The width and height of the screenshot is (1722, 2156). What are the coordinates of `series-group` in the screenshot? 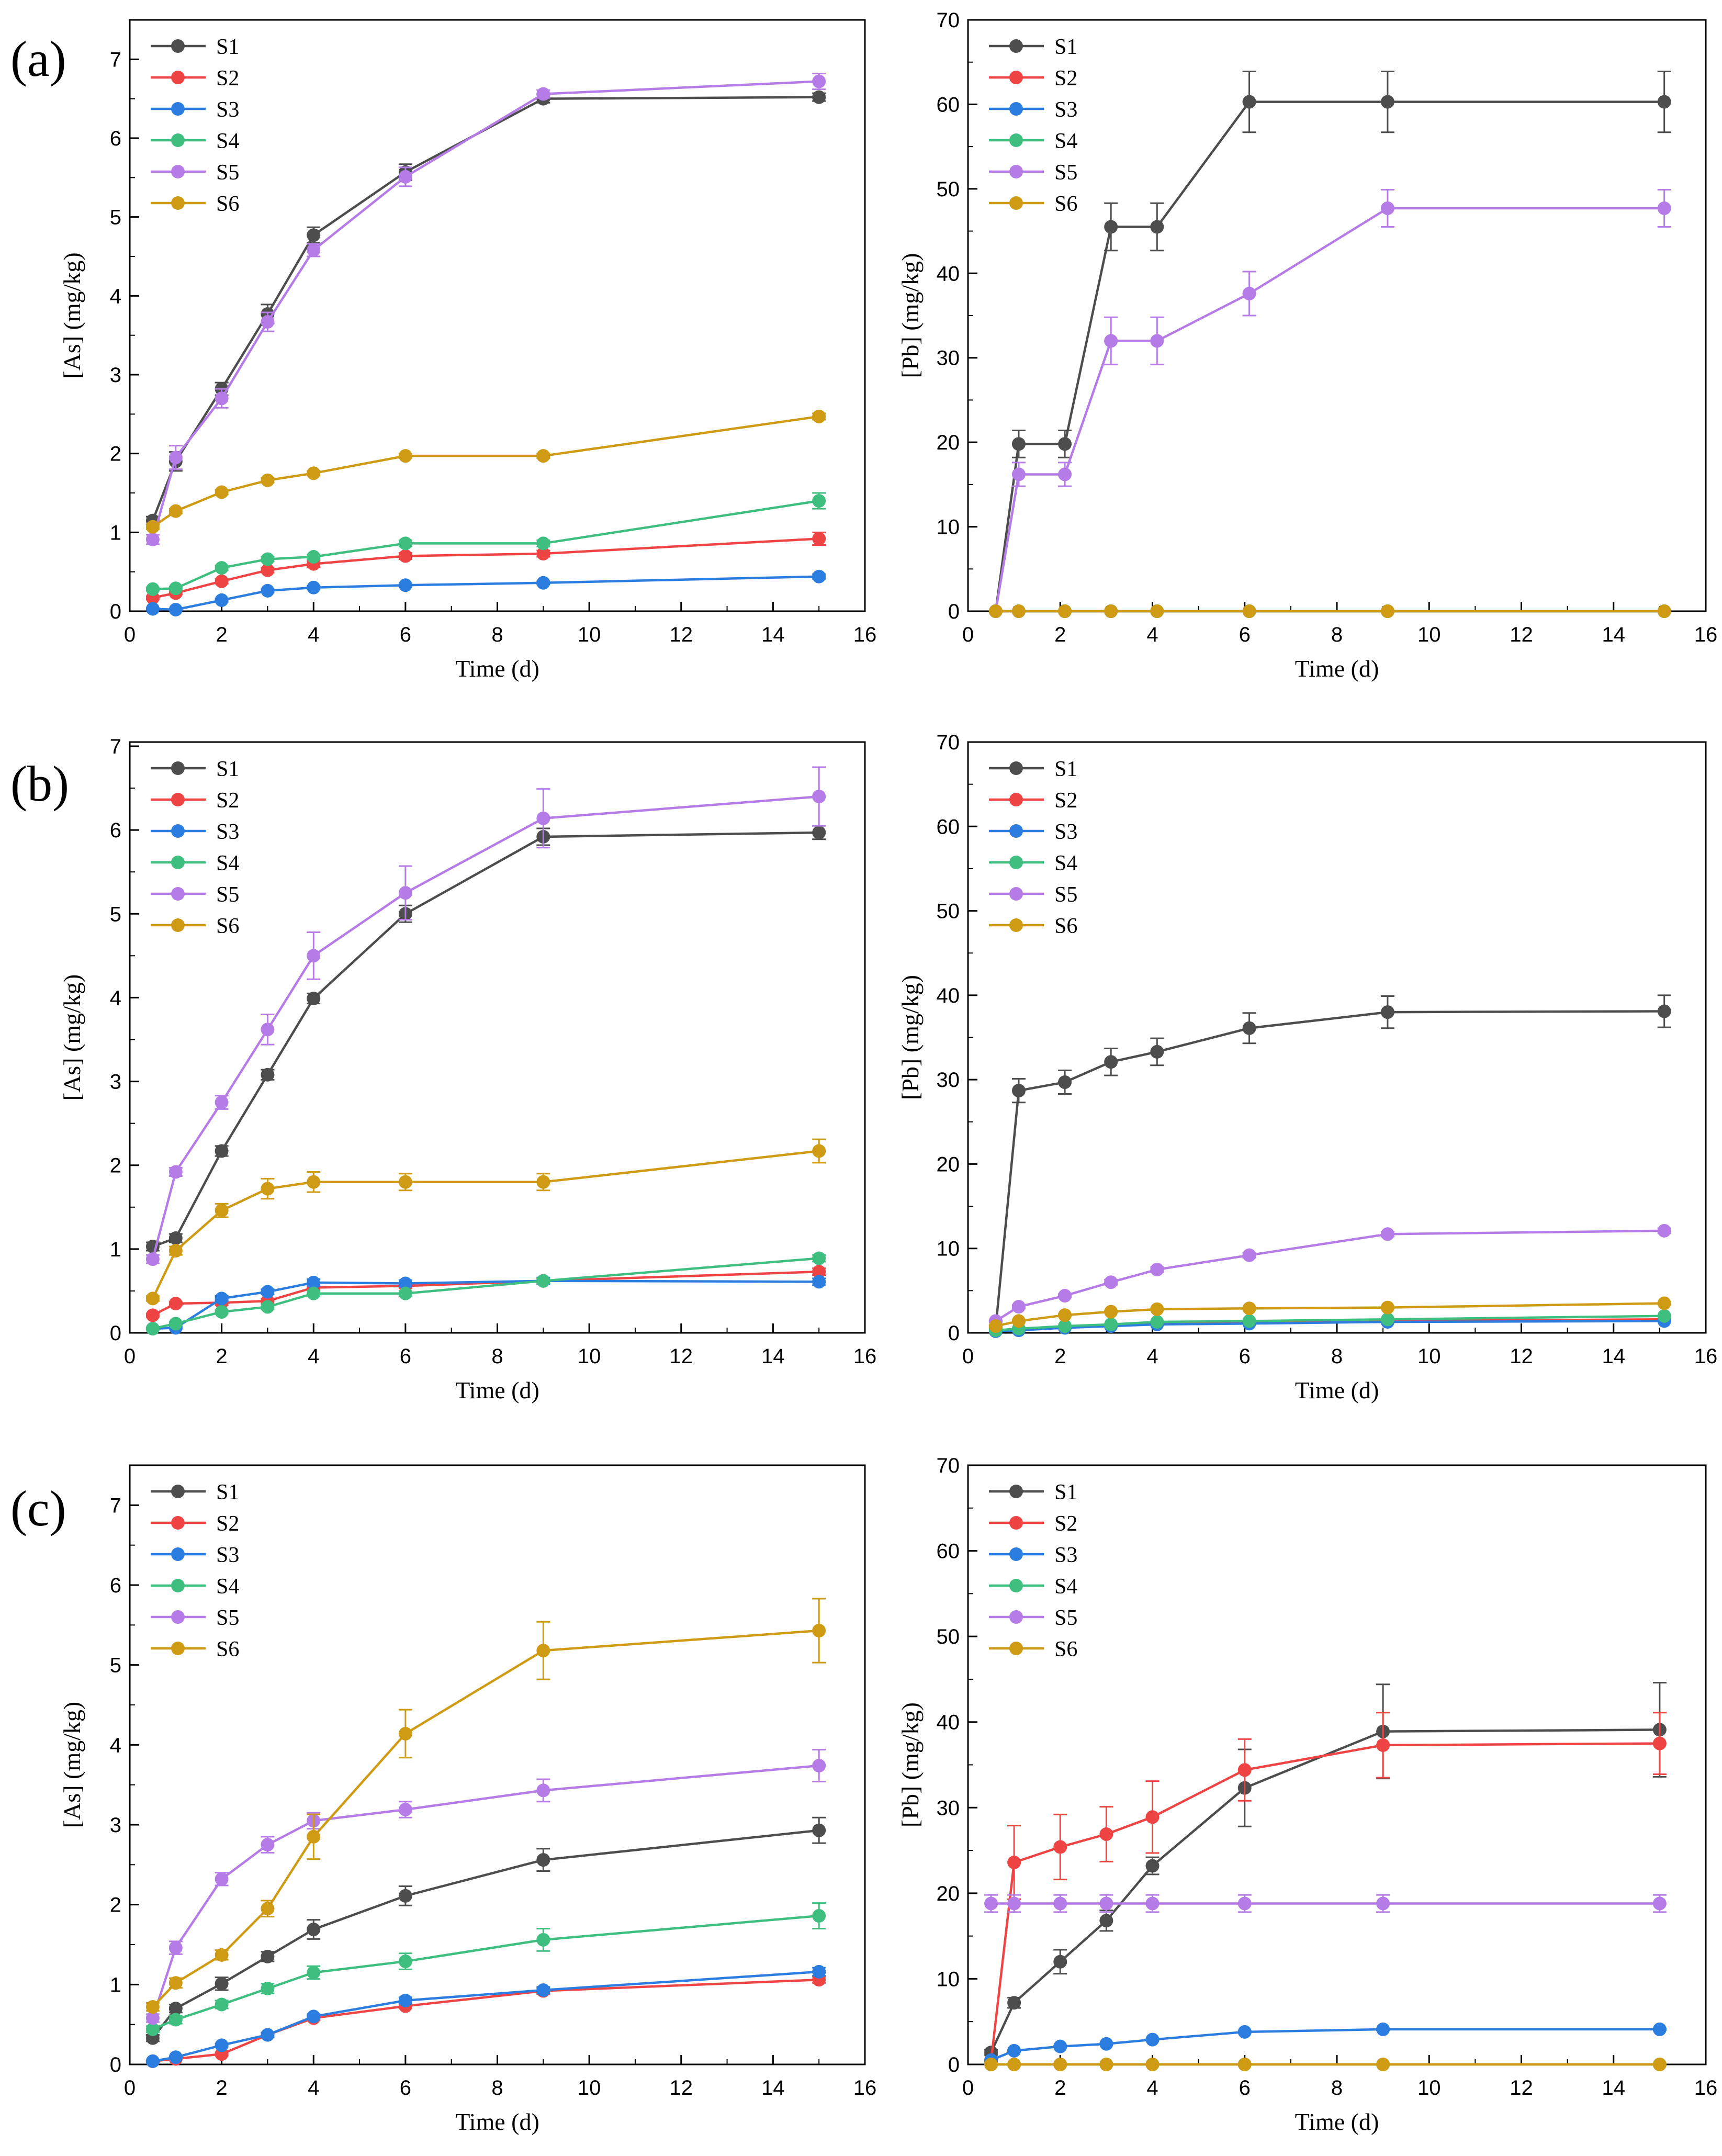 It's located at (1326, 1876).